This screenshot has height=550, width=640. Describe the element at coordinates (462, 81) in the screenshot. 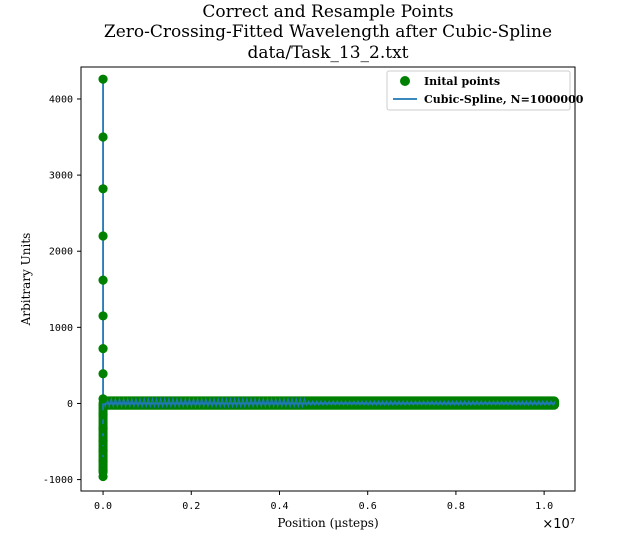

I see `legend-label-initial-points: Inital points` at that location.